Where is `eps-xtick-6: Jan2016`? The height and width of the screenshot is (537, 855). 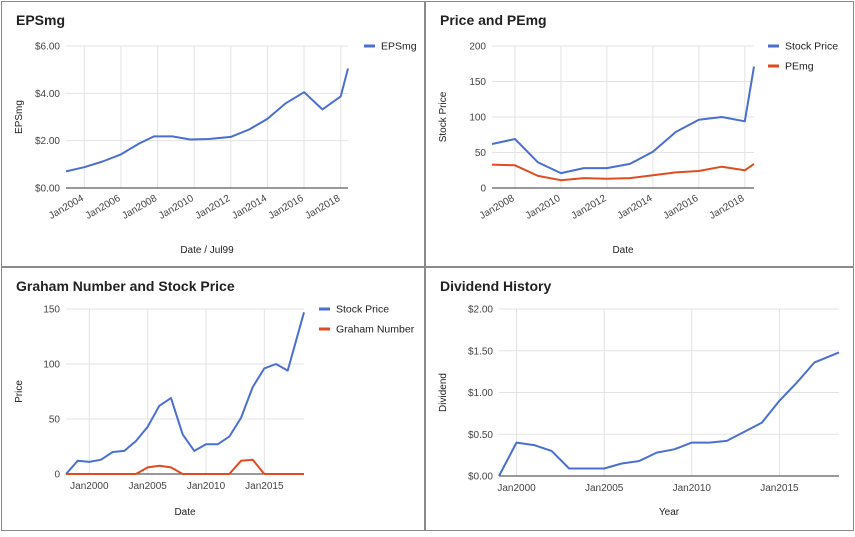
eps-xtick-6: Jan2016 is located at coordinates (286, 207).